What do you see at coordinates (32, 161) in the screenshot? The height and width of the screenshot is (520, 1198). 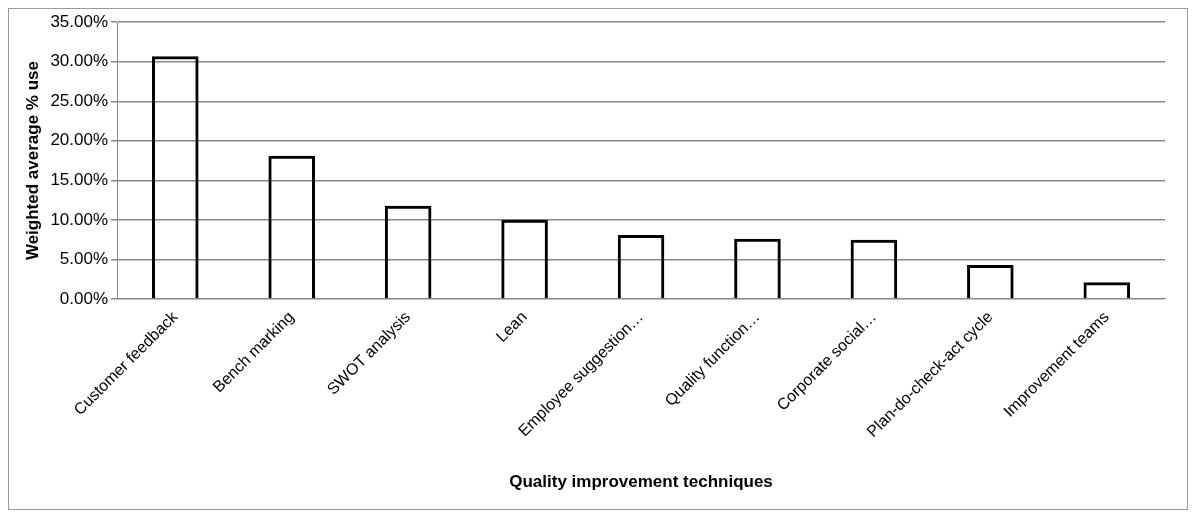 I see `y-axis-title: Weighted average % use` at bounding box center [32, 161].